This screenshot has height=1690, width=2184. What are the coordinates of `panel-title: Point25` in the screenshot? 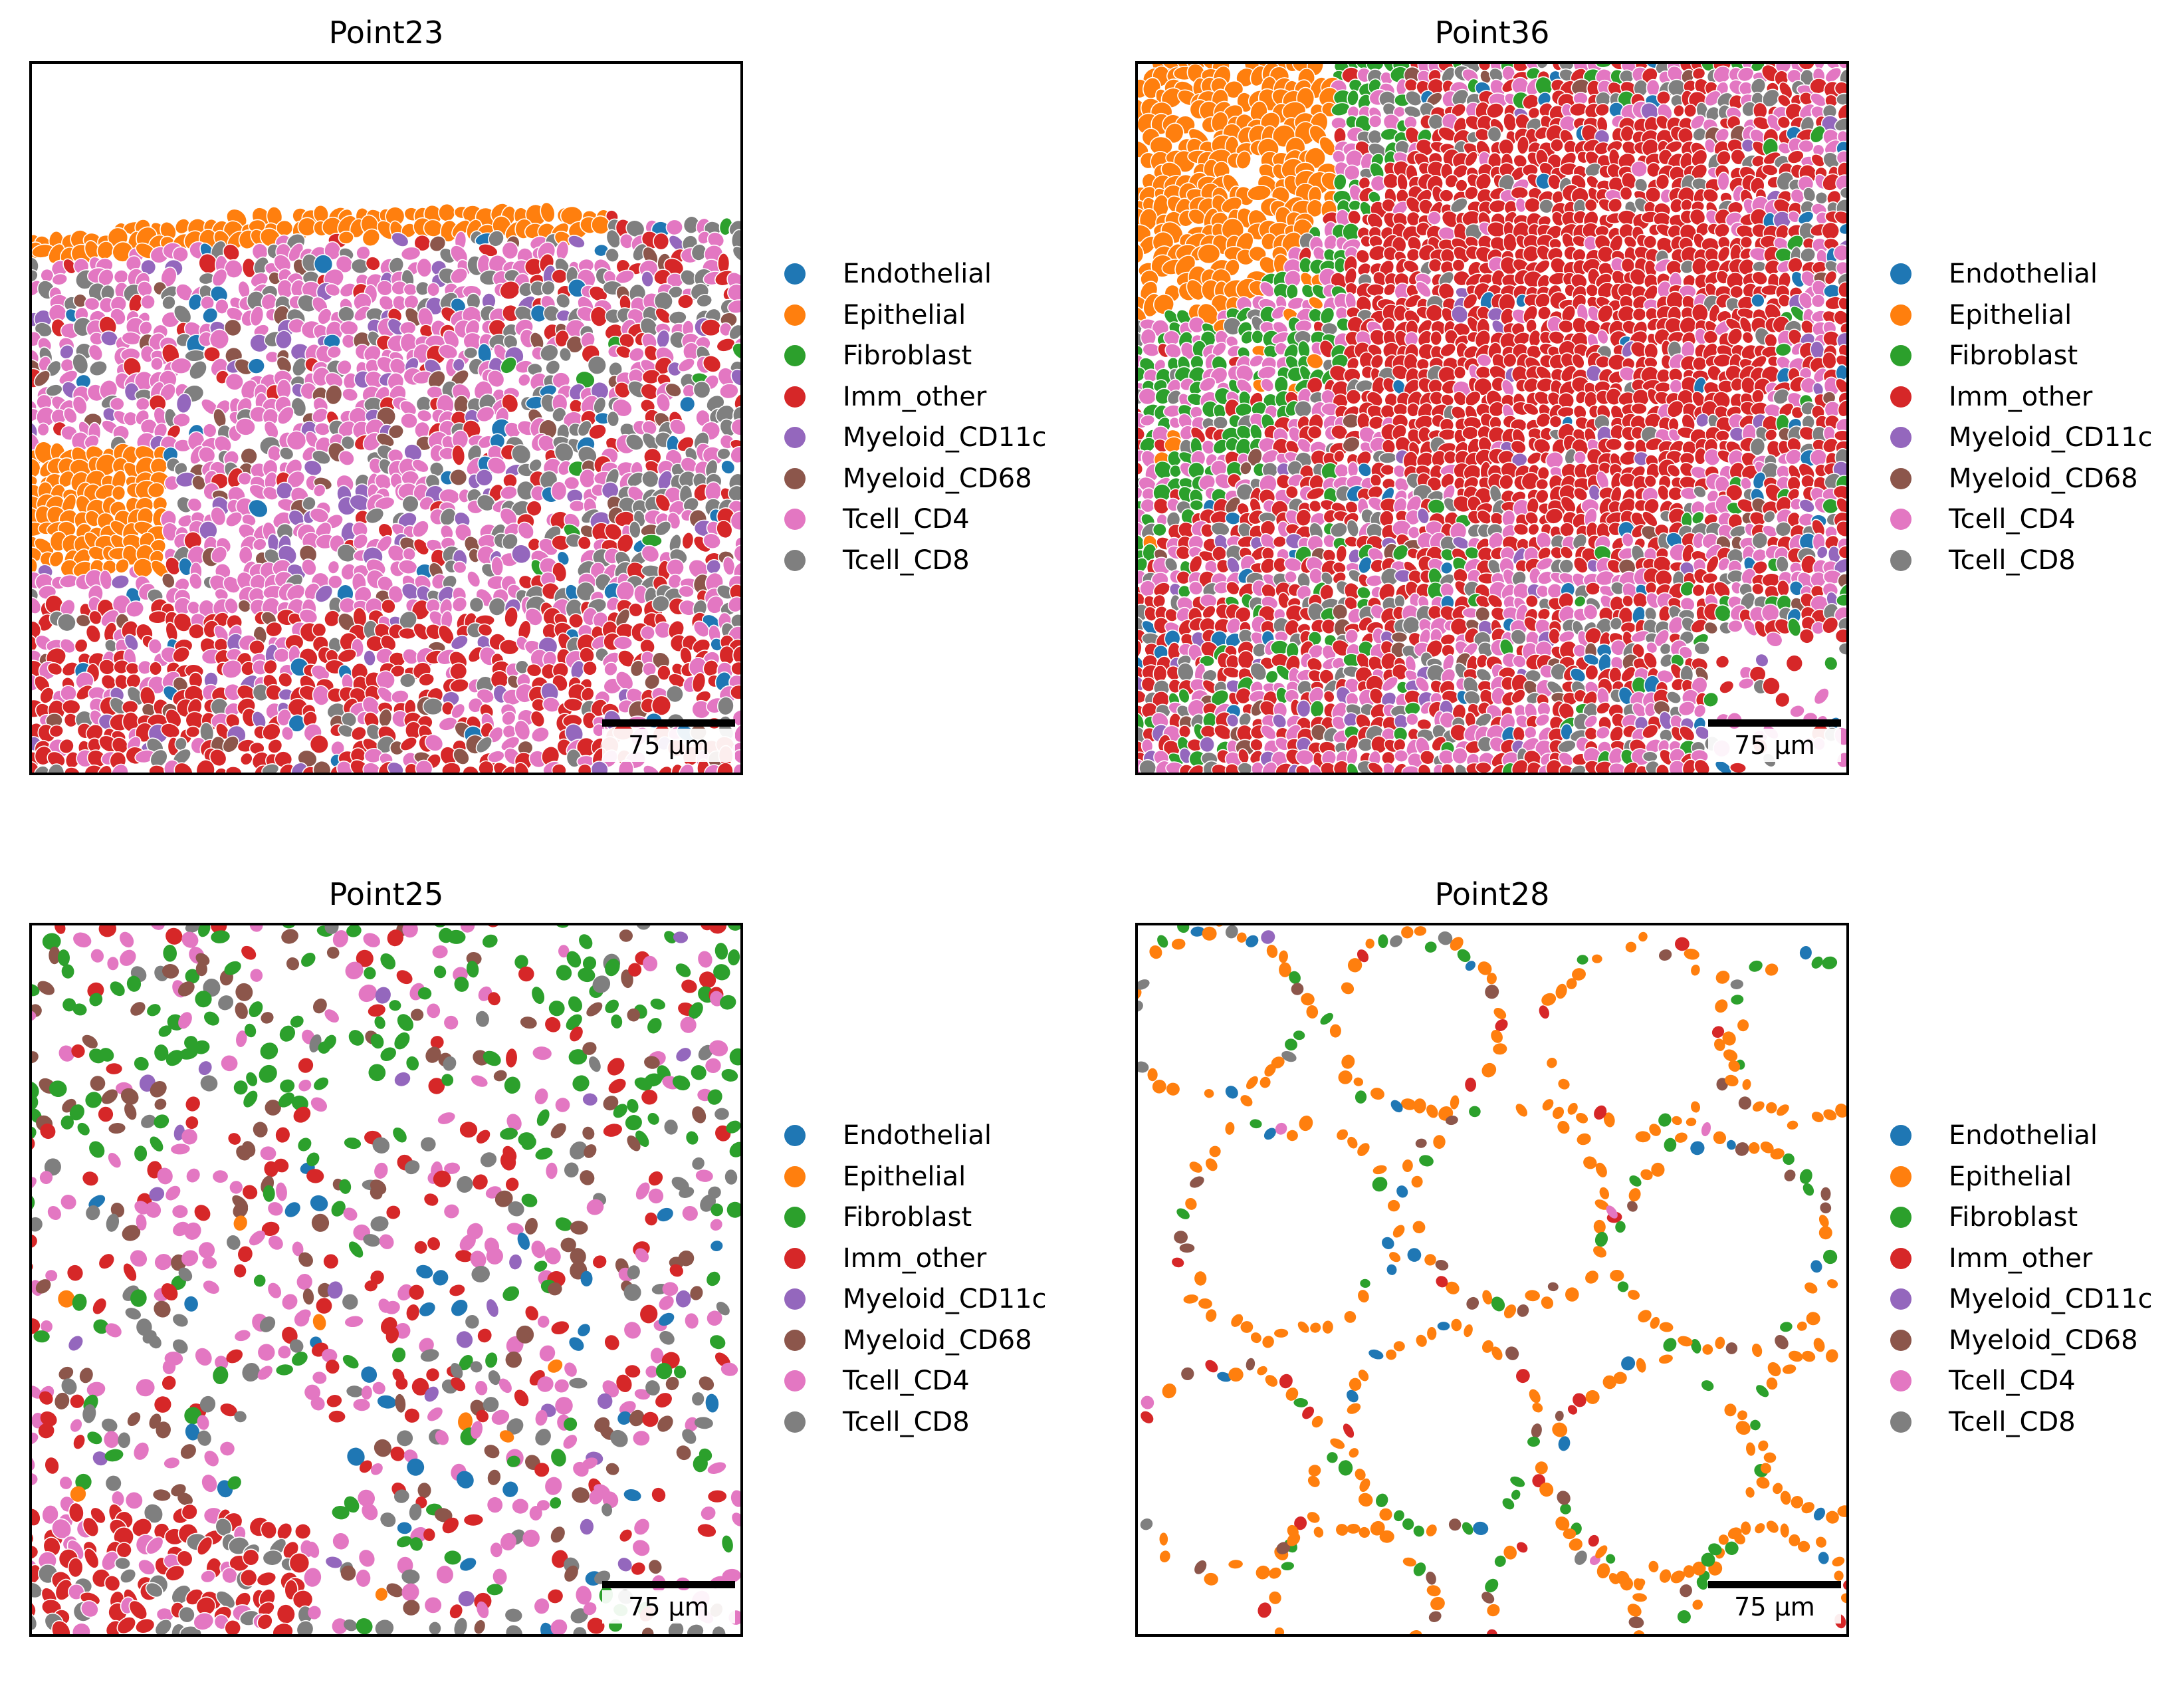 It's located at (386, 894).